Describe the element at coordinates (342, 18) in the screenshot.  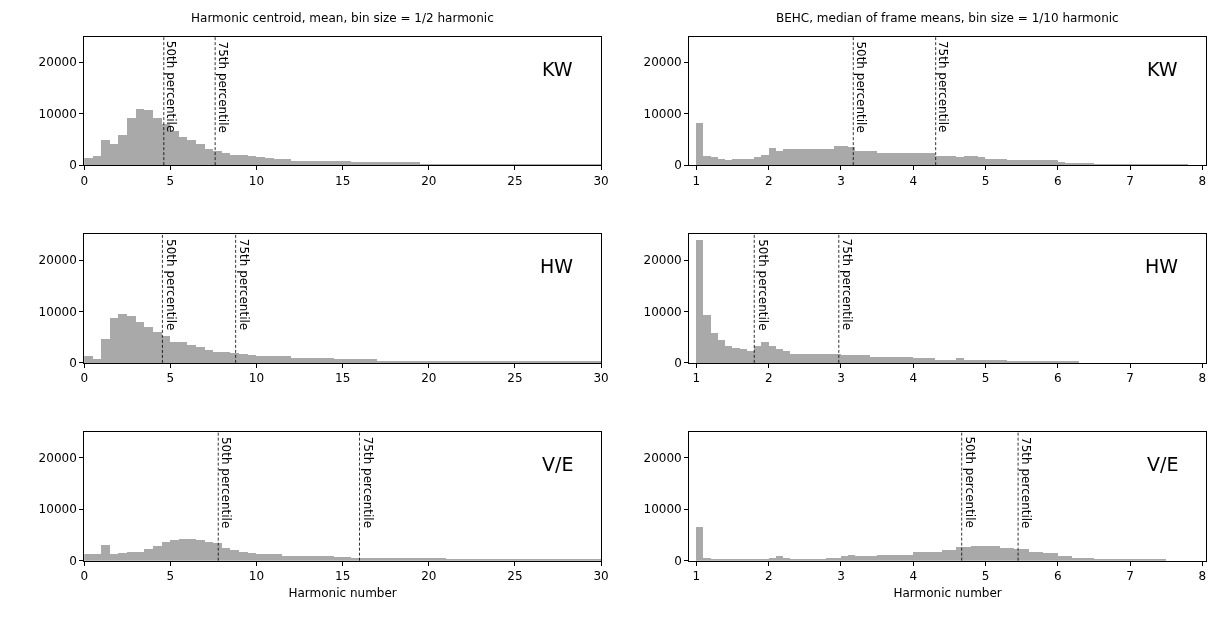
I see `chart-title: Harmonic centroid, mean, bin size = 1/2 harmonic` at that location.